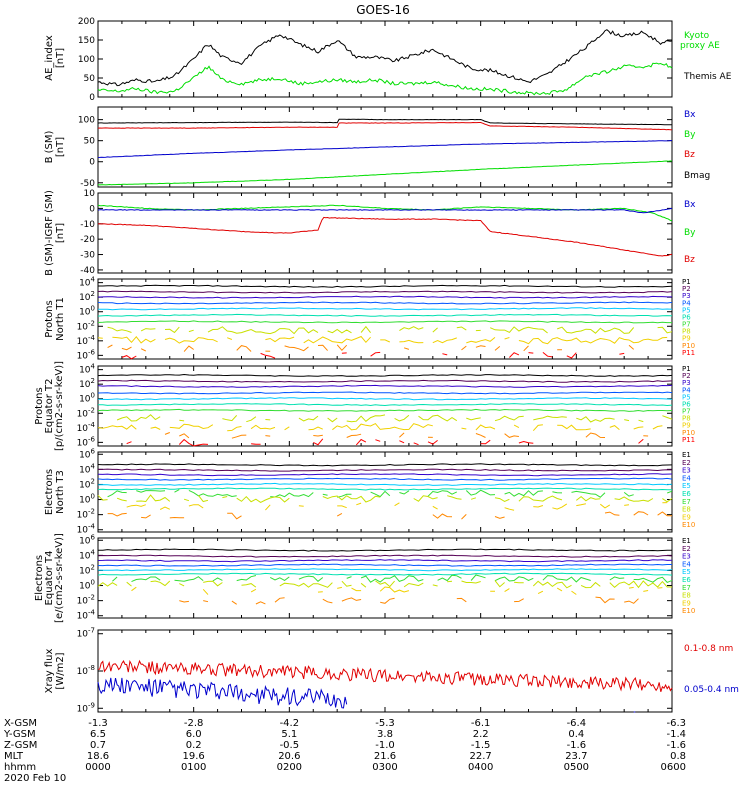 The image size is (750, 800). What do you see at coordinates (86, 354) in the screenshot?
I see `ytick-label-p_t1-0: 10⁻⁶` at bounding box center [86, 354].